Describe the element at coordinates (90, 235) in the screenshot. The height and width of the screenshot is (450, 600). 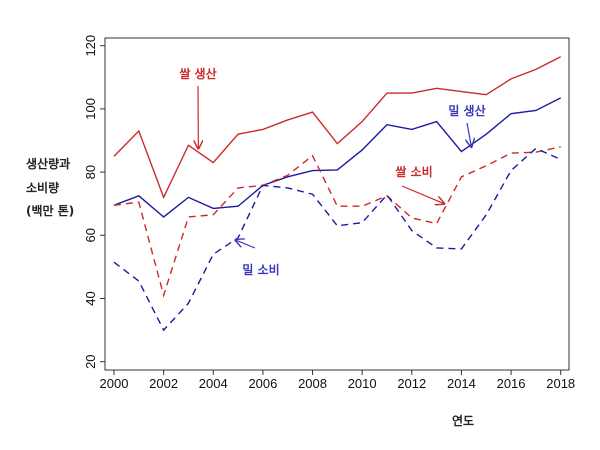
I see `y-tick-label: 60` at that location.